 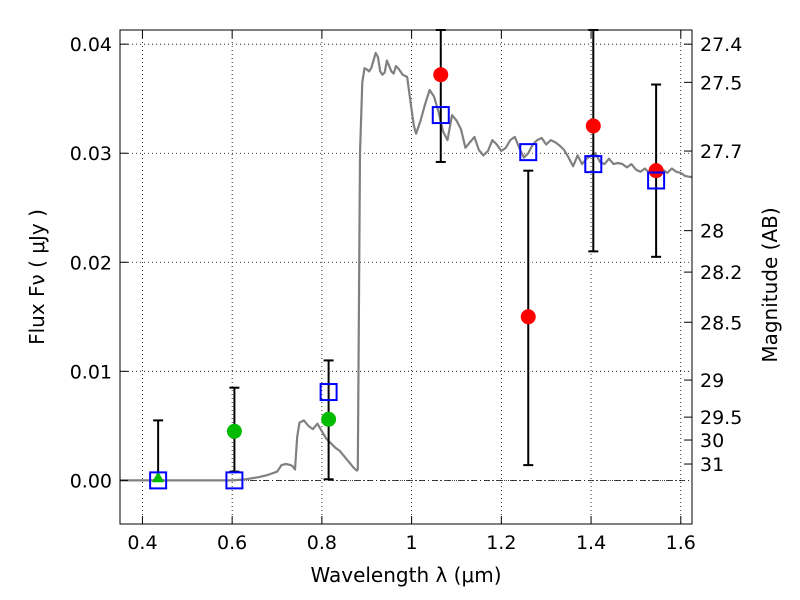 I want to click on y2-tick-label: 27.4, so click(x=721, y=45).